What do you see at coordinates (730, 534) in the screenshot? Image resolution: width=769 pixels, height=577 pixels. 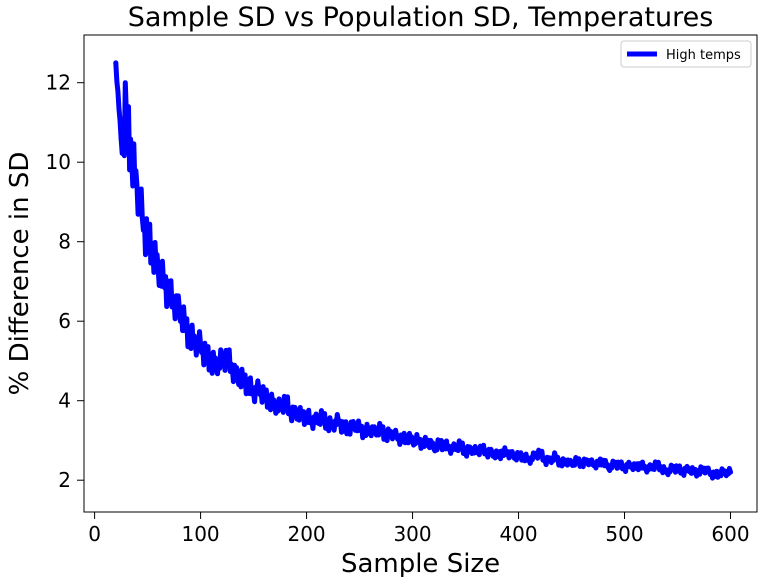 I see `x-tick-label: 600` at bounding box center [730, 534].